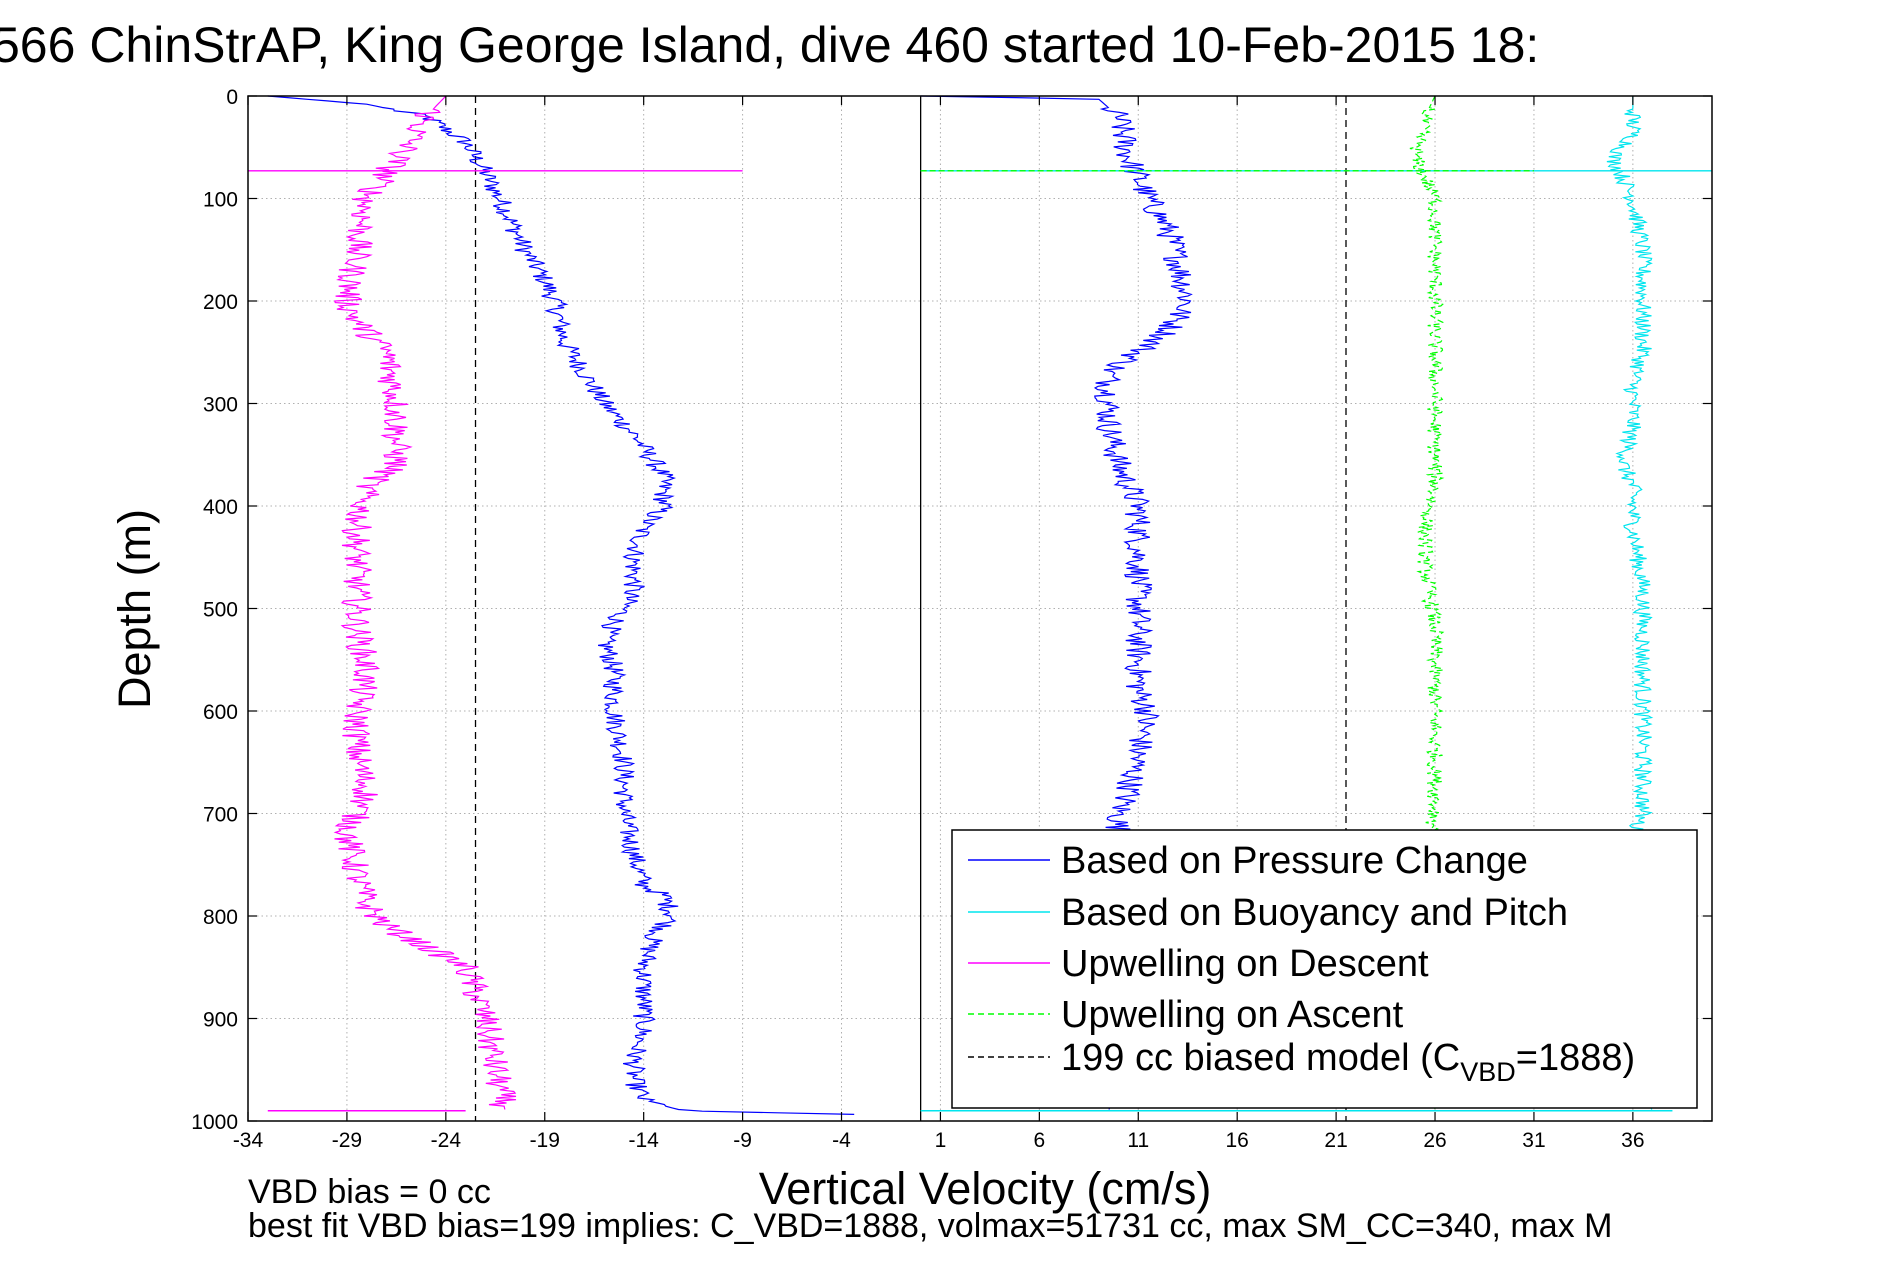 The width and height of the screenshot is (1891, 1262). What do you see at coordinates (369, 1192) in the screenshot?
I see `footer-line-1: VBD bias = 0 cc` at bounding box center [369, 1192].